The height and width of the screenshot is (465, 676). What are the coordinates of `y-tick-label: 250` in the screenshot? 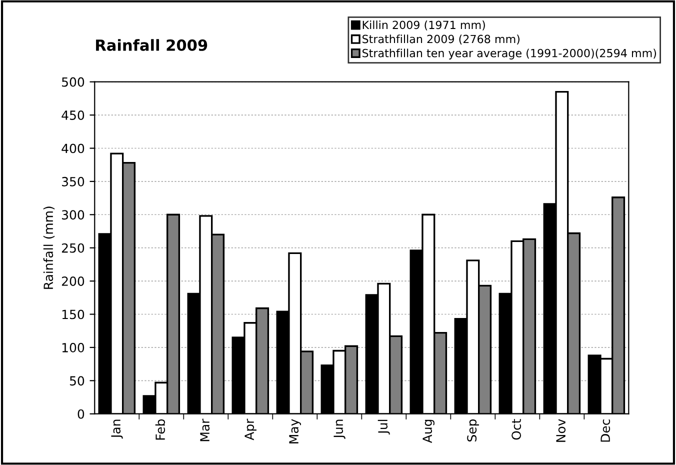 It's located at (73, 248).